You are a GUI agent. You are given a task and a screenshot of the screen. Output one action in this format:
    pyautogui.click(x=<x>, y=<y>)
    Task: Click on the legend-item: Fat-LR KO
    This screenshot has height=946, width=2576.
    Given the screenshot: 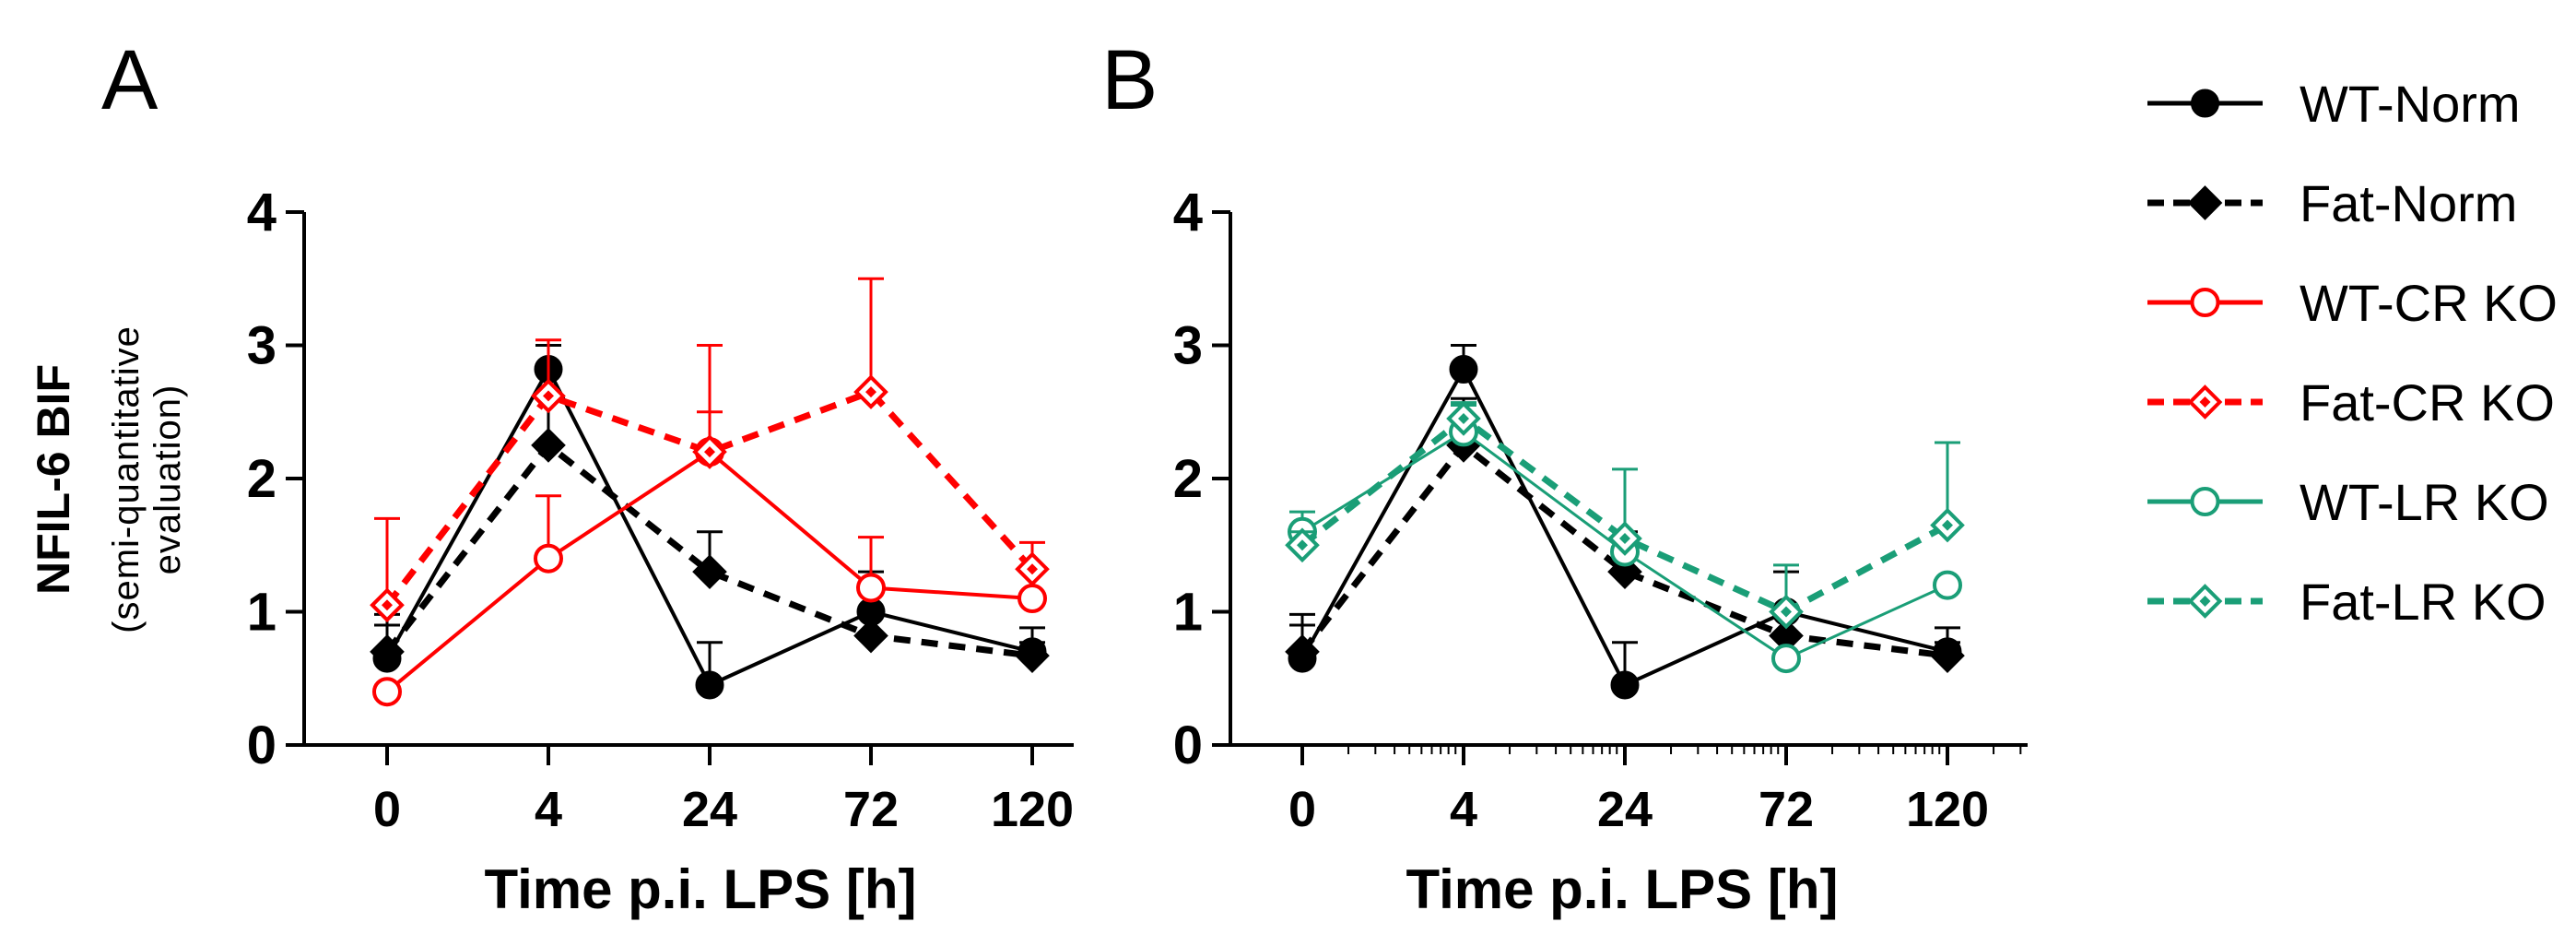 What is the action you would take?
    pyautogui.click(x=2347, y=602)
    